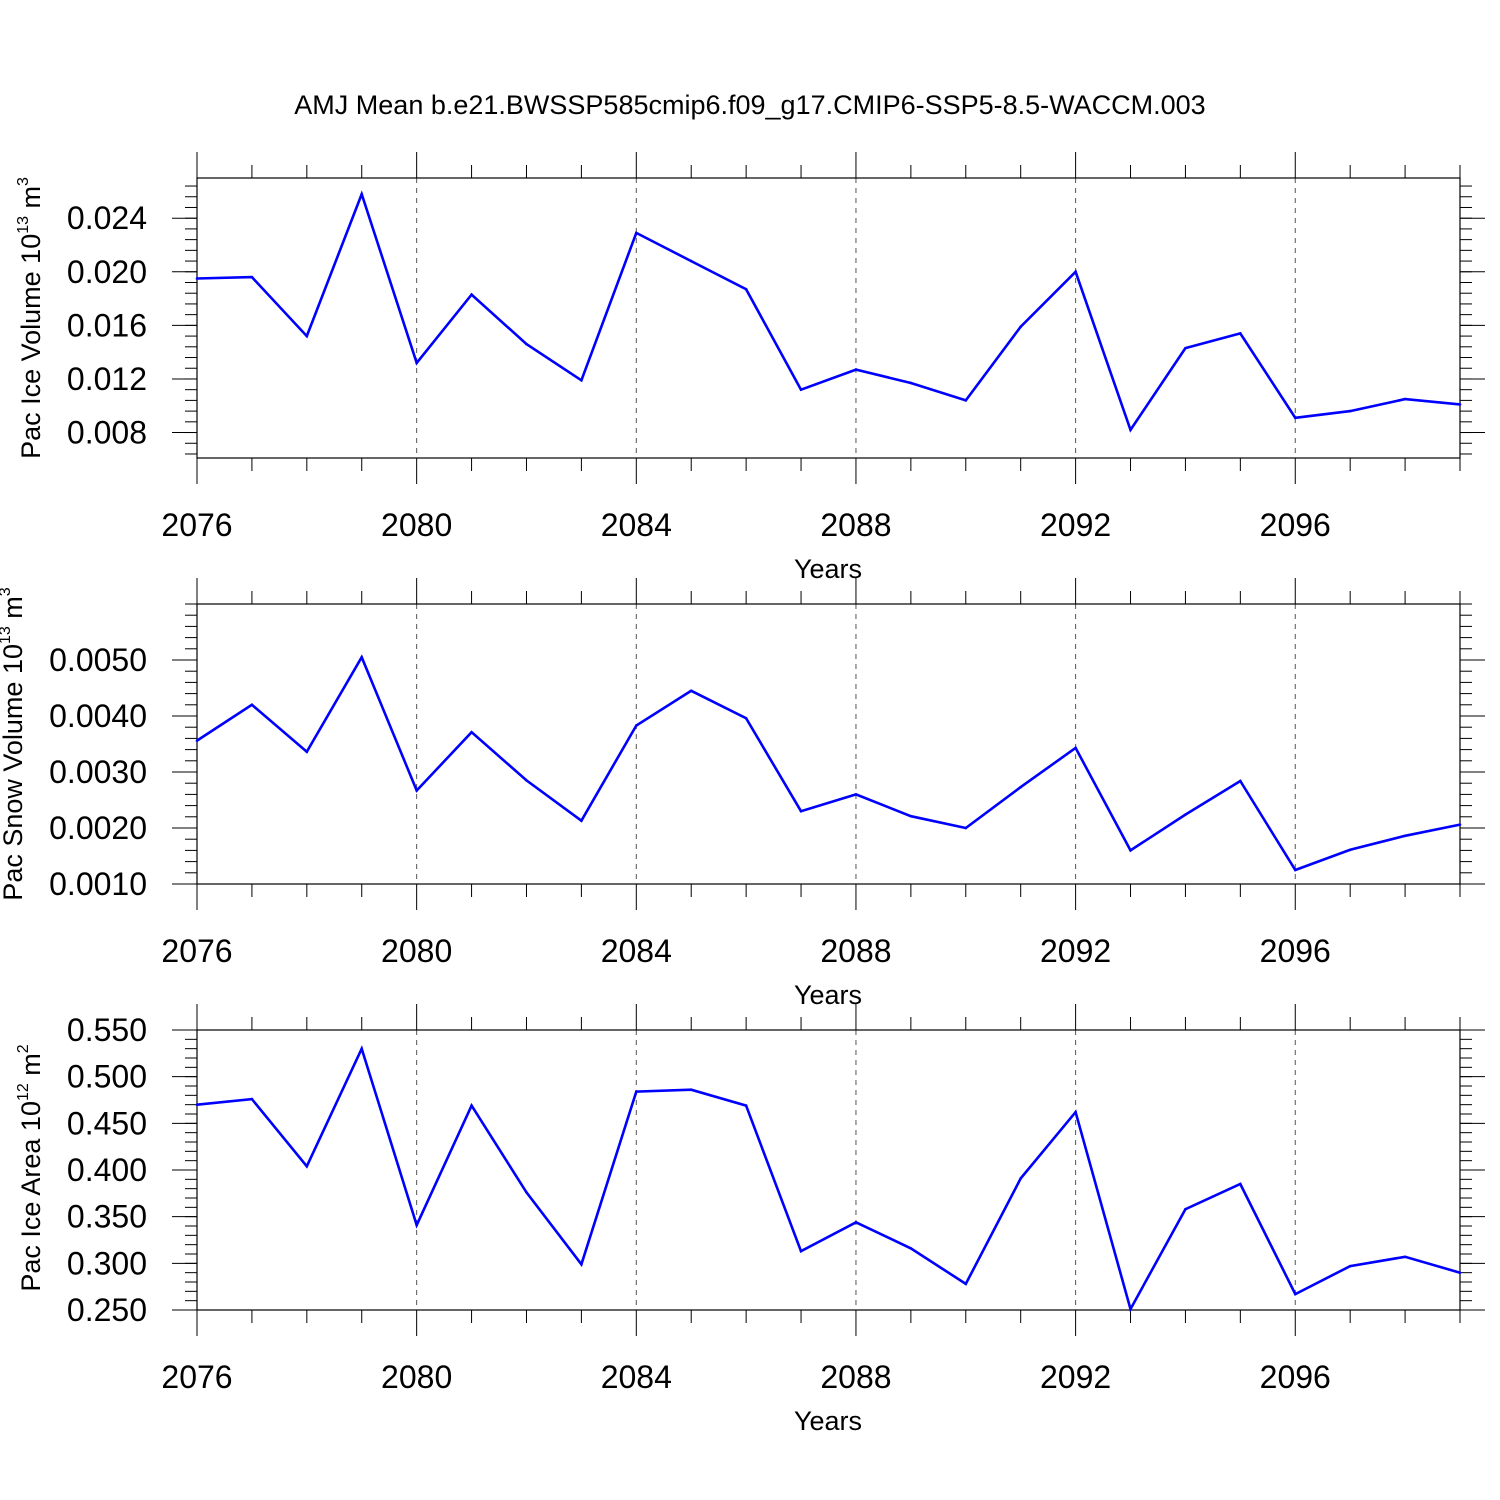 This screenshot has width=1500, height=1500. I want to click on y-tick-label: 0.012, so click(107, 379).